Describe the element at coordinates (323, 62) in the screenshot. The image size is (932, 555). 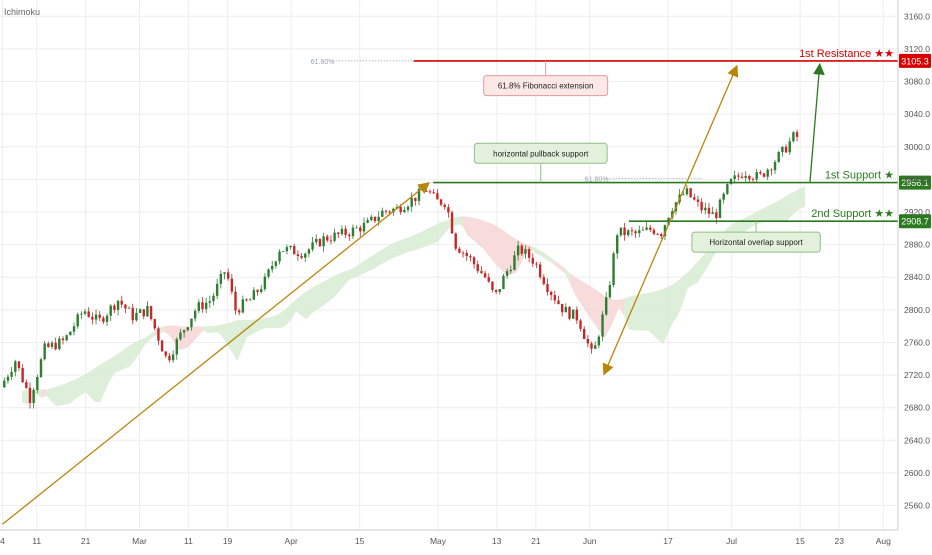
I see `fib-label: 61.80%` at that location.